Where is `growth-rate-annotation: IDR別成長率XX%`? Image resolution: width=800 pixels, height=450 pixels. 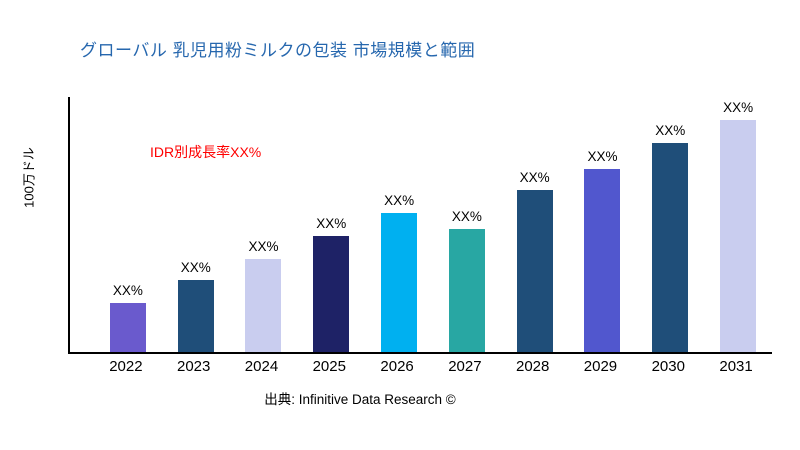
growth-rate-annotation: IDR別成長率XX% is located at coordinates (206, 152).